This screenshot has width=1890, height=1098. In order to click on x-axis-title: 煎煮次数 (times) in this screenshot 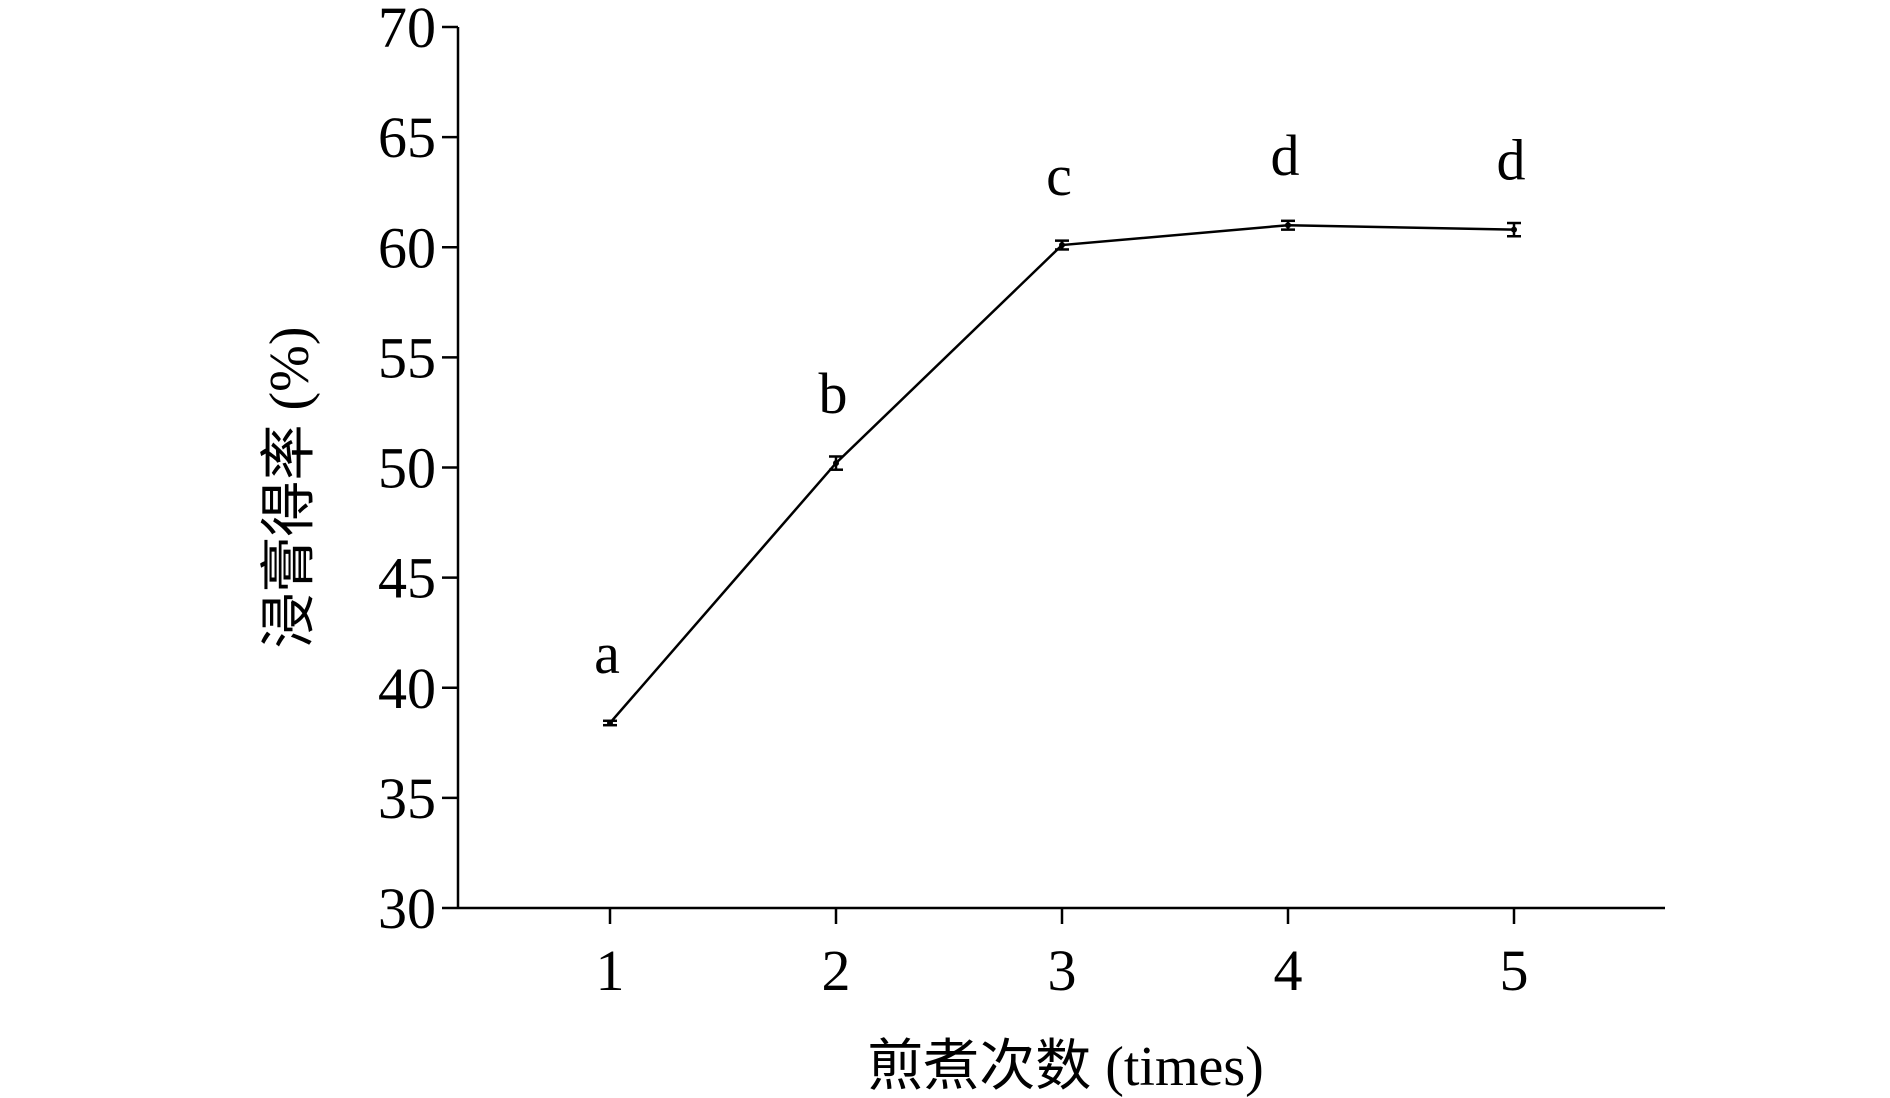, I will do `click(1065, 1067)`.